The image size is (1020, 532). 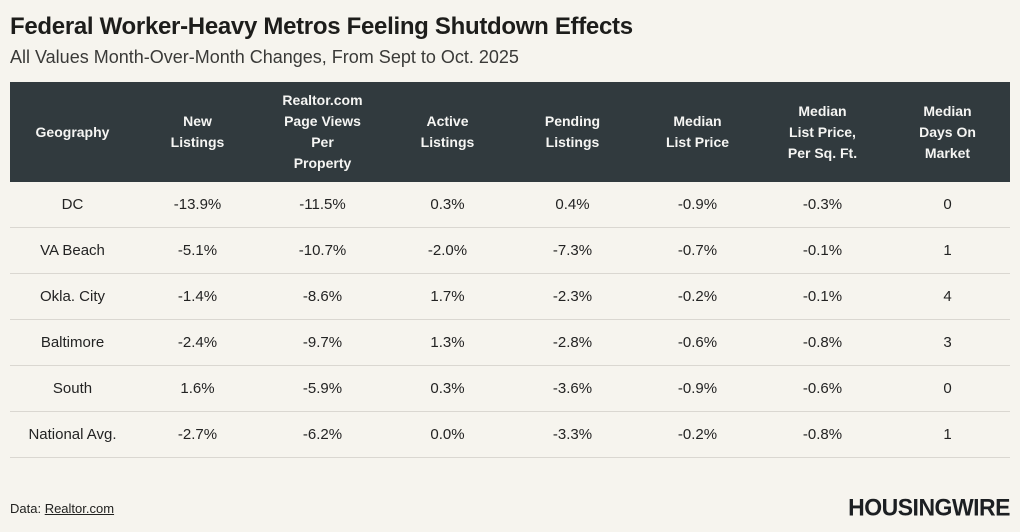 I want to click on row-label: South, so click(x=72, y=388).